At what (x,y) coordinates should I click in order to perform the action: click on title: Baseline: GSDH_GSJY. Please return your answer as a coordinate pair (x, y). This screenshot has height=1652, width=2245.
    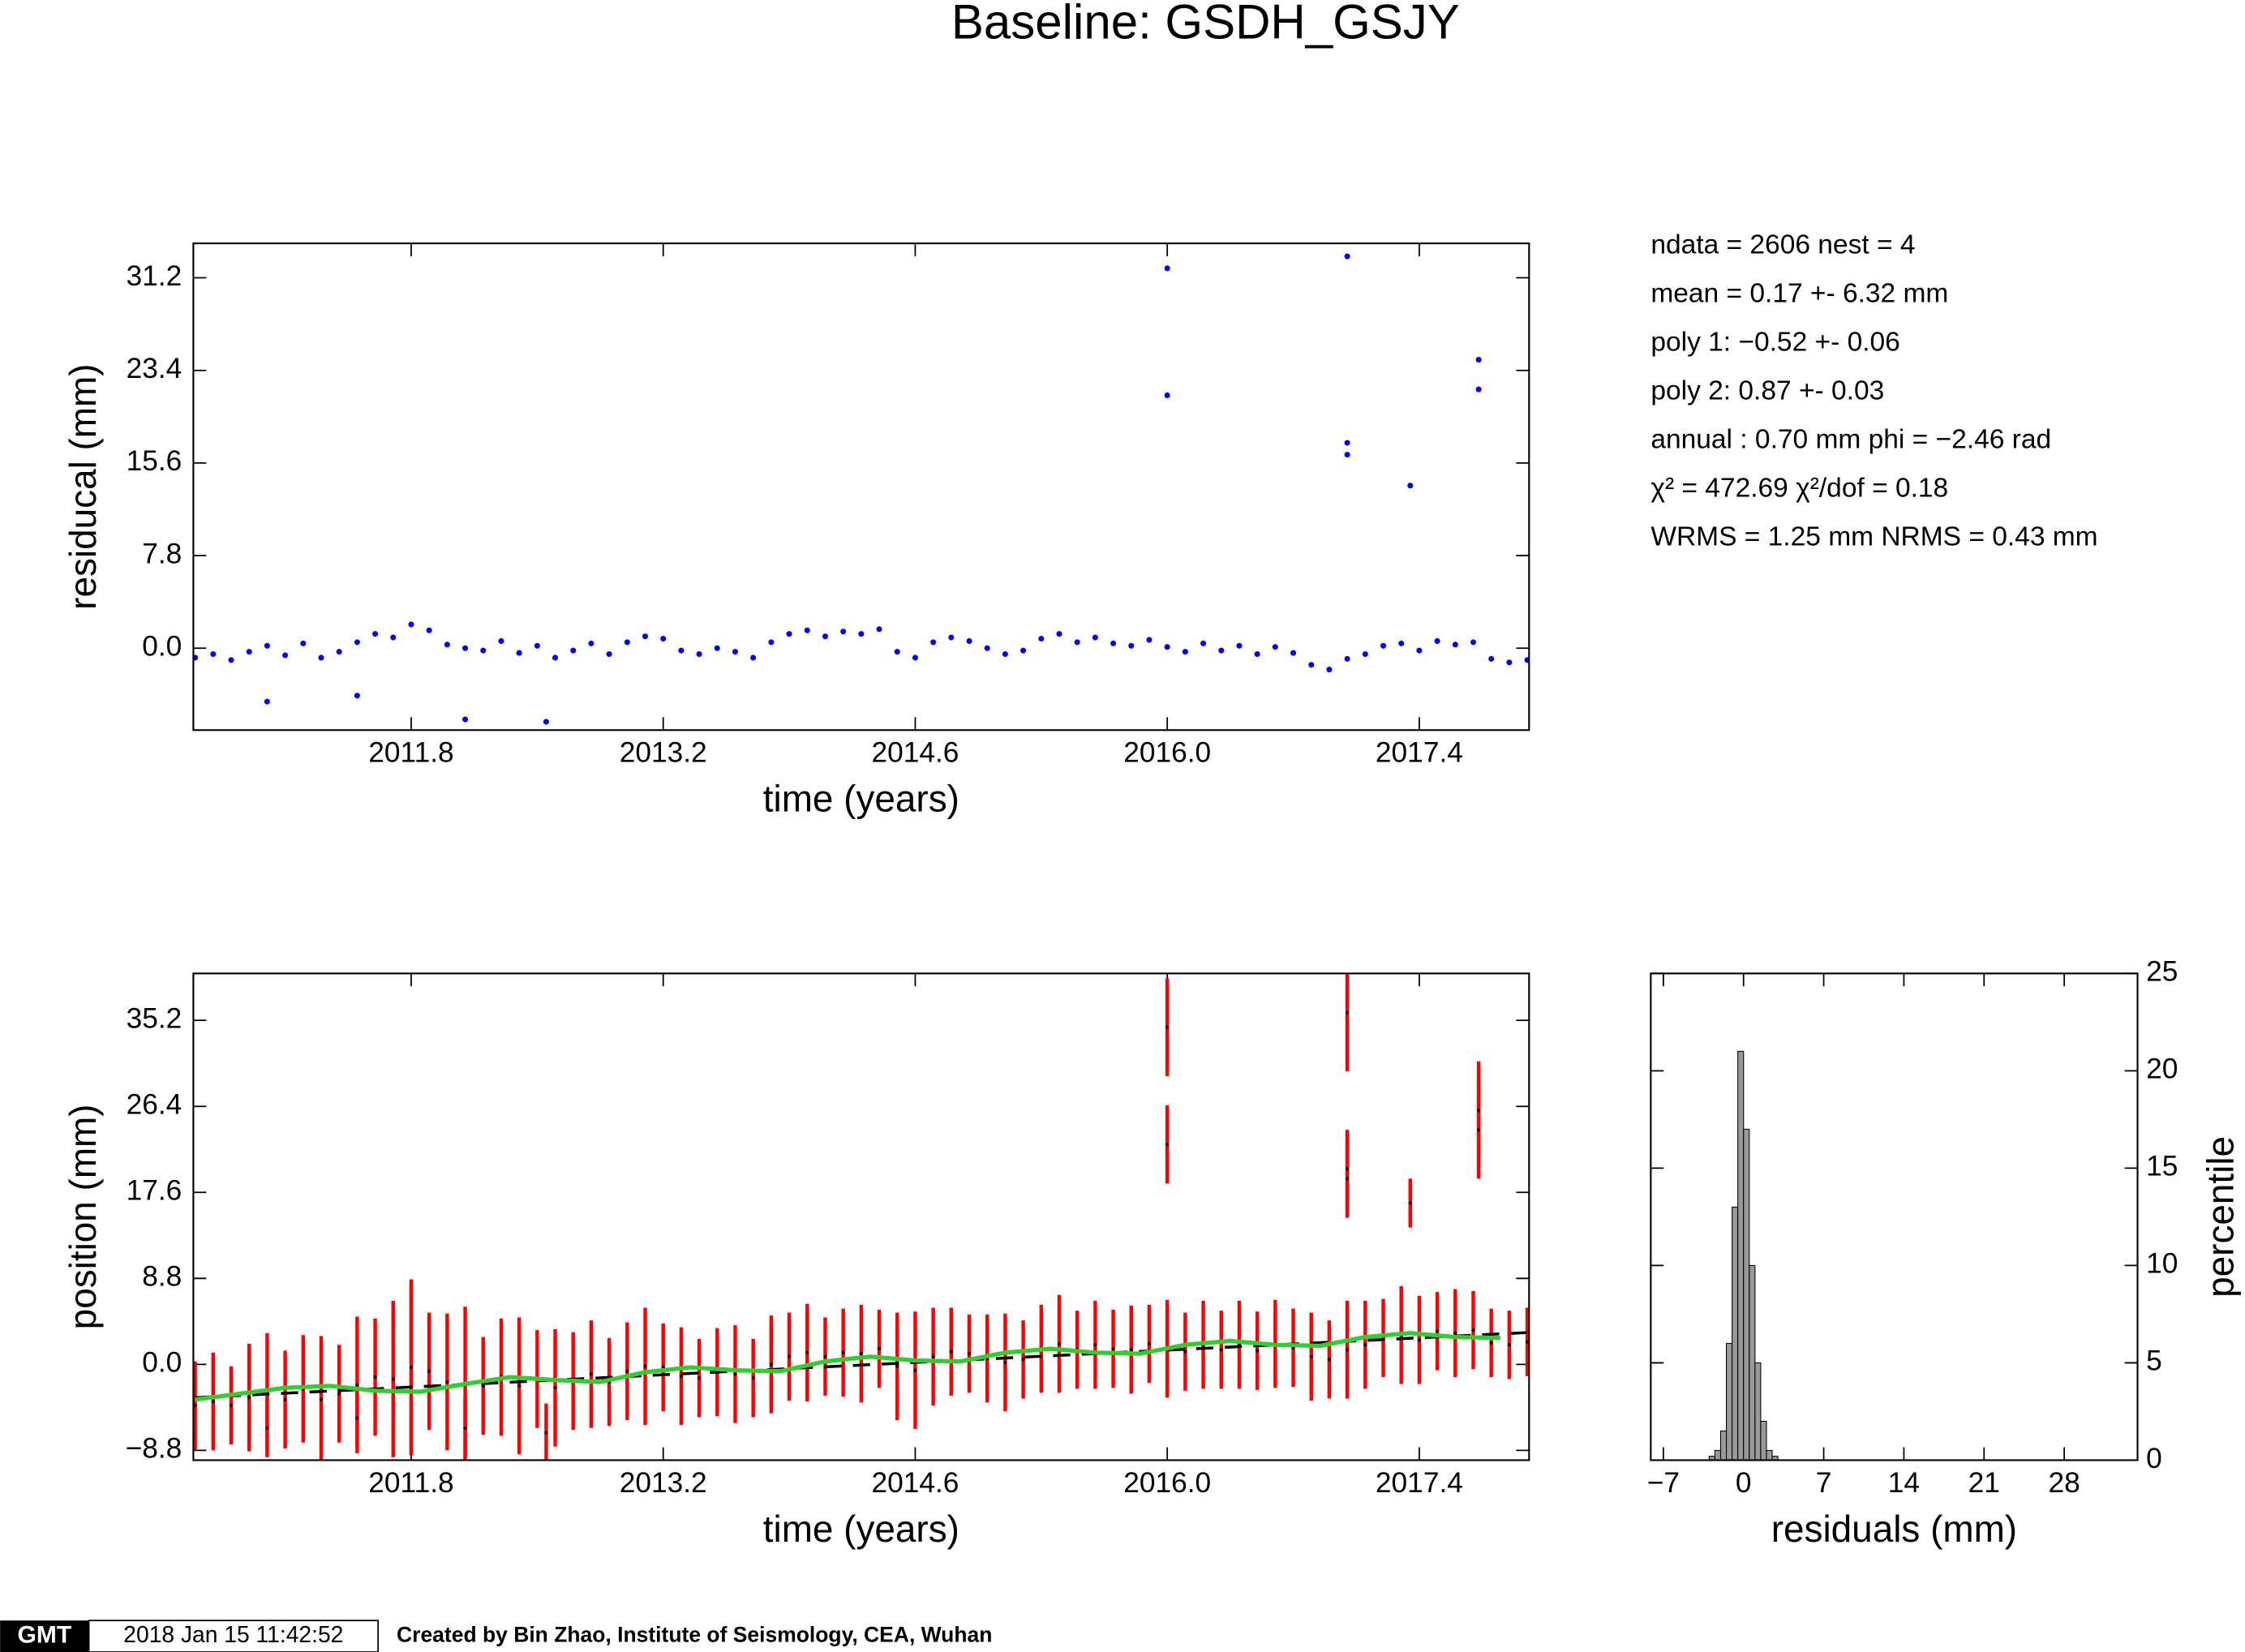
    Looking at the image, I should click on (1205, 24).